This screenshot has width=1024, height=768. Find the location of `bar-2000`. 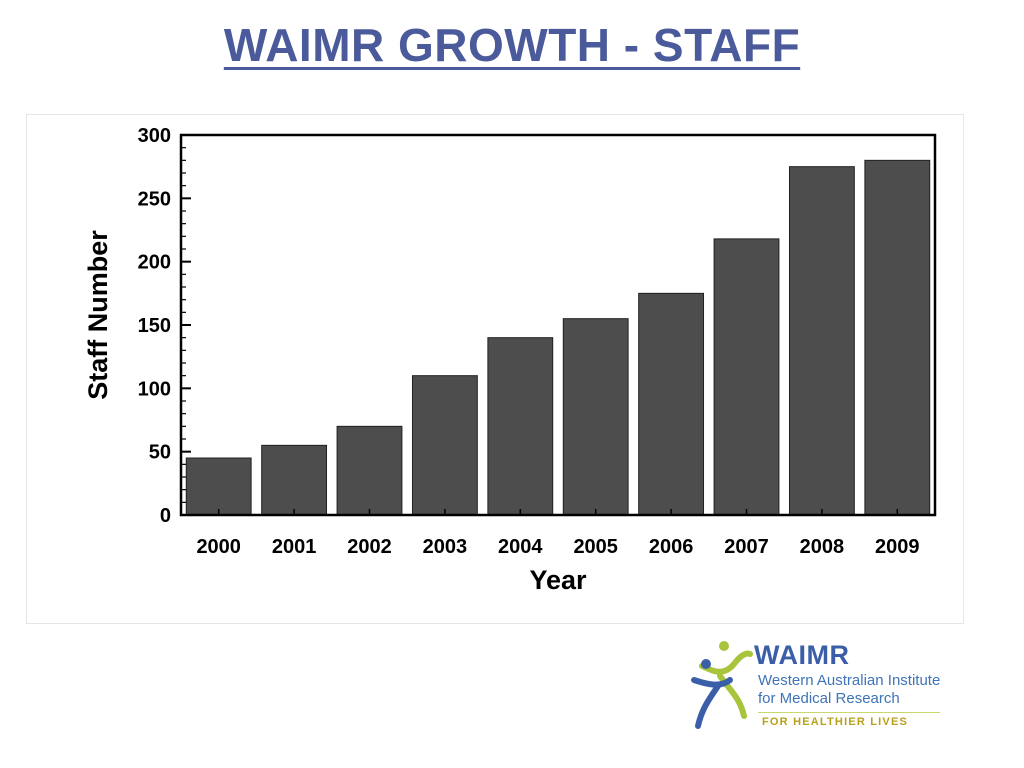

bar-2000 is located at coordinates (218, 486).